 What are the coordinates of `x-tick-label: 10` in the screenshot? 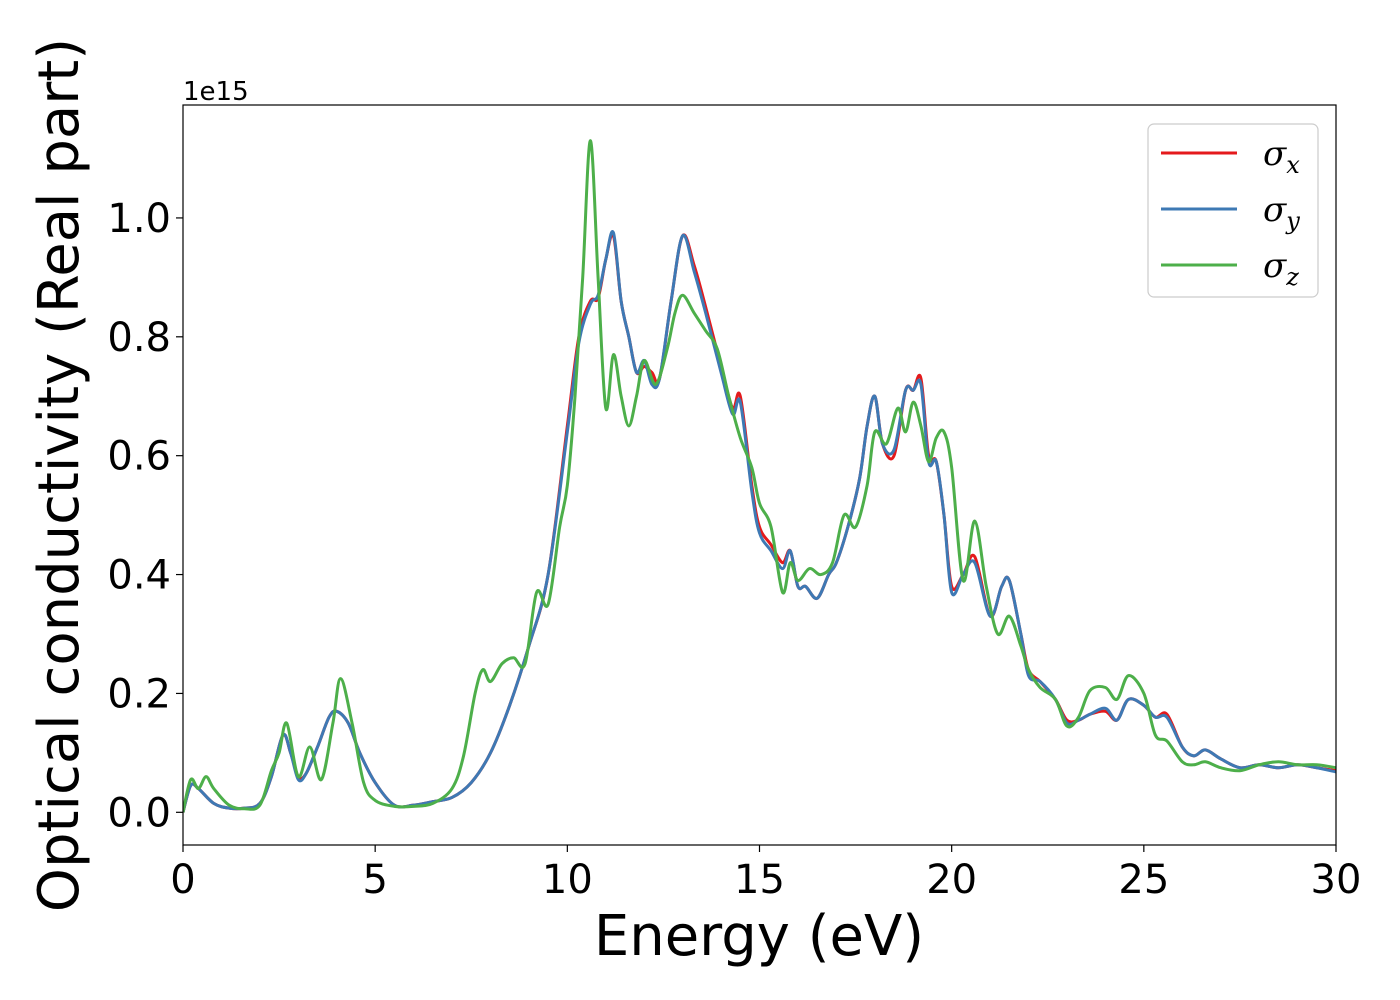 It's located at (567, 880).